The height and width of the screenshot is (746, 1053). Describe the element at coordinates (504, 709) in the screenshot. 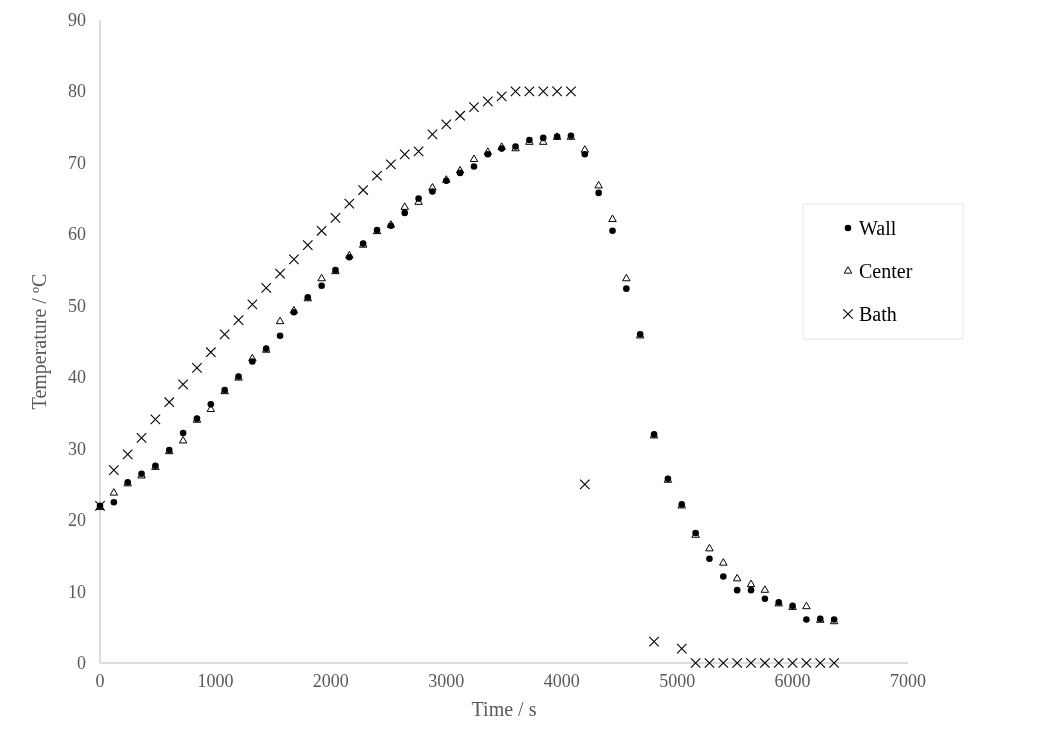

I see `x-axis-title: Time / s` at that location.